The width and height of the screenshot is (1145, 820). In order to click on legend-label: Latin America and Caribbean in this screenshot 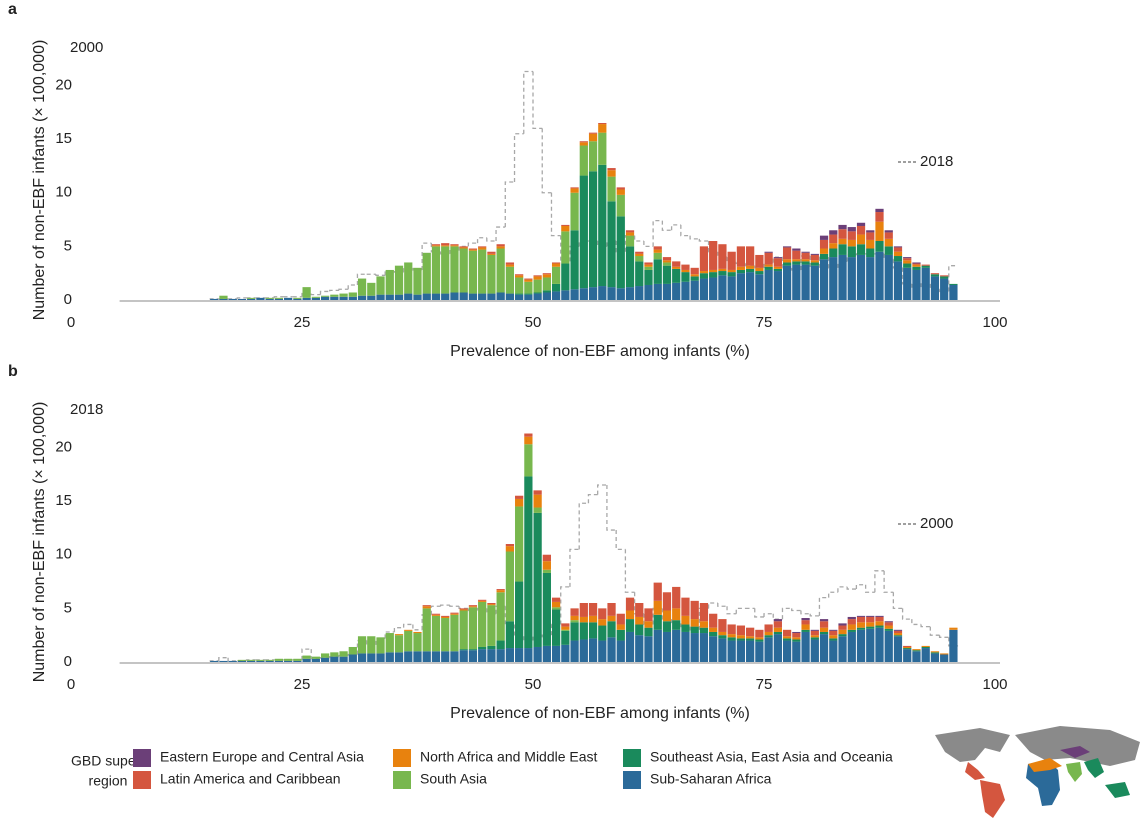, I will do `click(250, 779)`.